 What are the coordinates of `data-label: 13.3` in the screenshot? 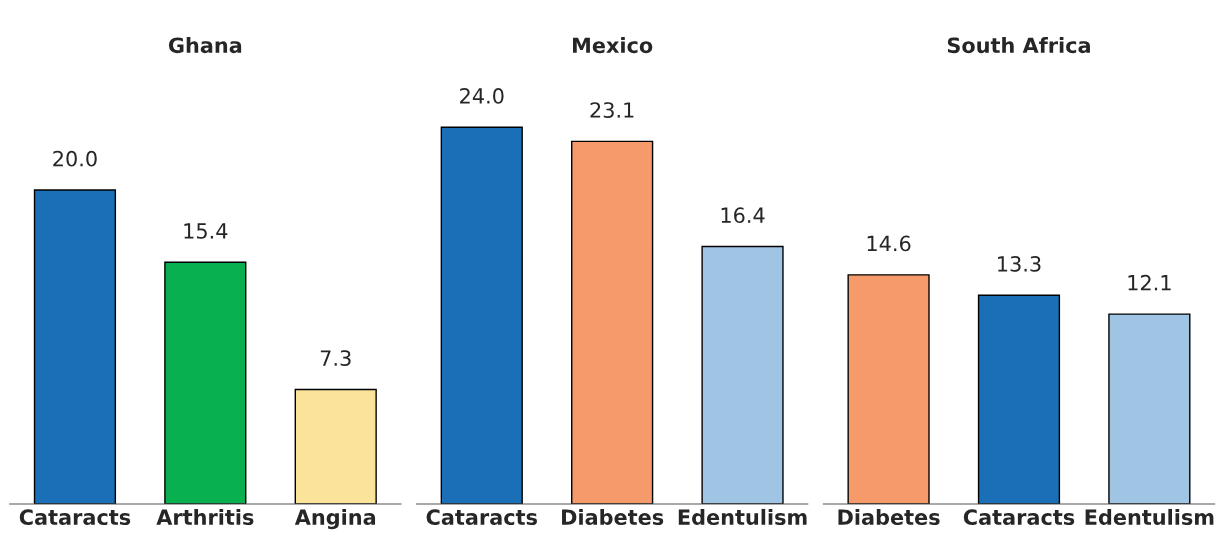 It's located at (1019, 264).